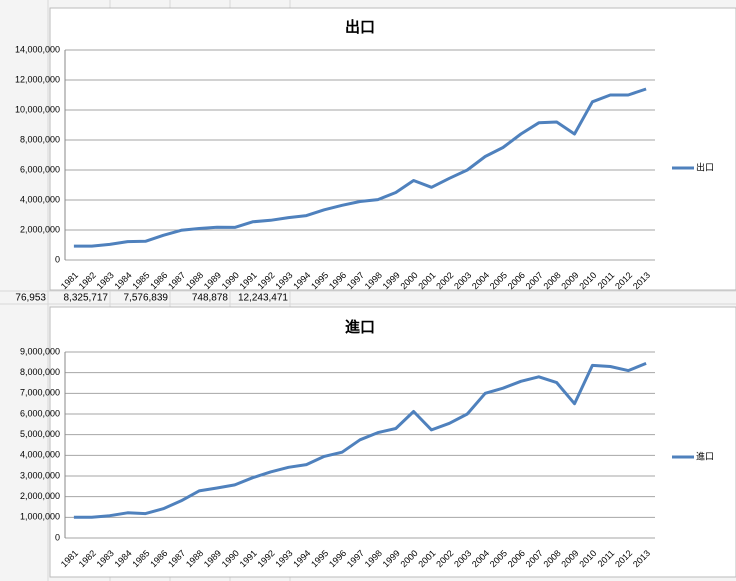 The height and width of the screenshot is (581, 736). I want to click on y-tick-label: 3,000,000, so click(40, 475).